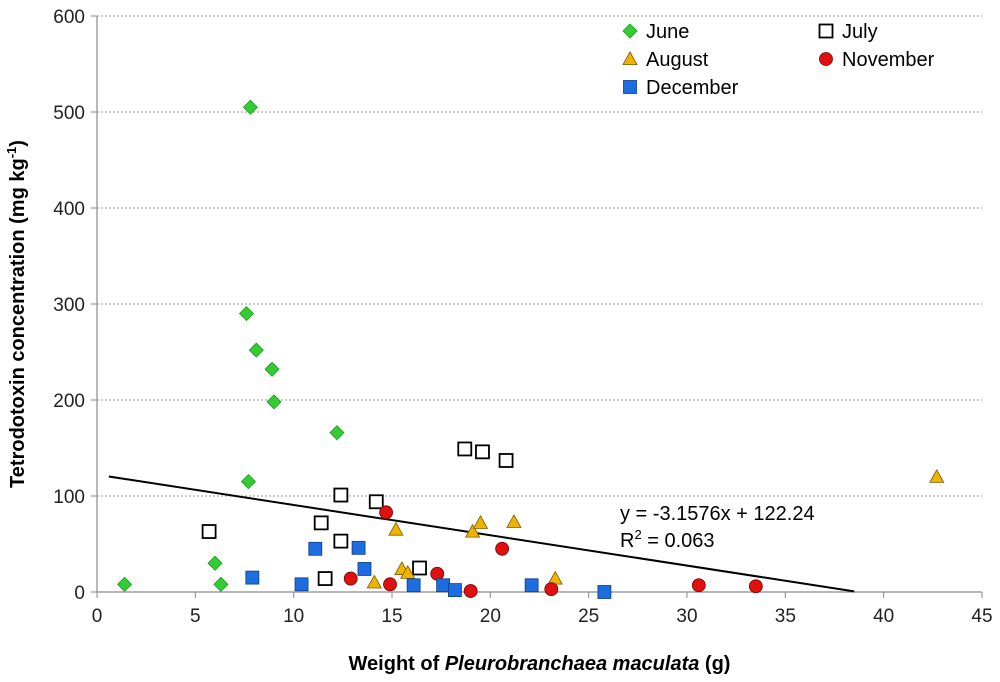  I want to click on legend-label-november: November, so click(888, 60).